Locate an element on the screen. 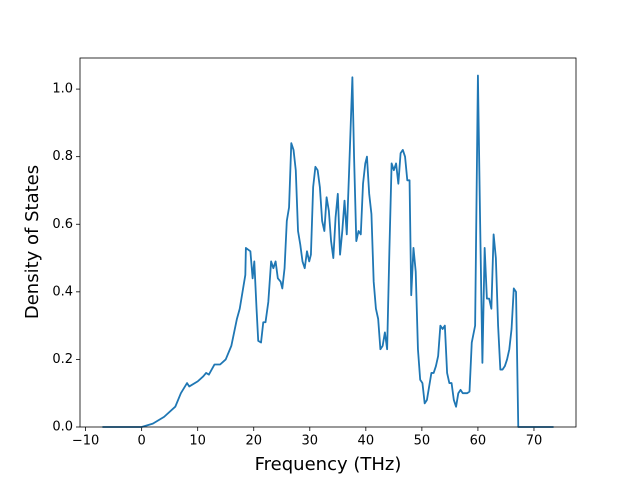  y-tick-label: 0.4 is located at coordinates (62, 291).